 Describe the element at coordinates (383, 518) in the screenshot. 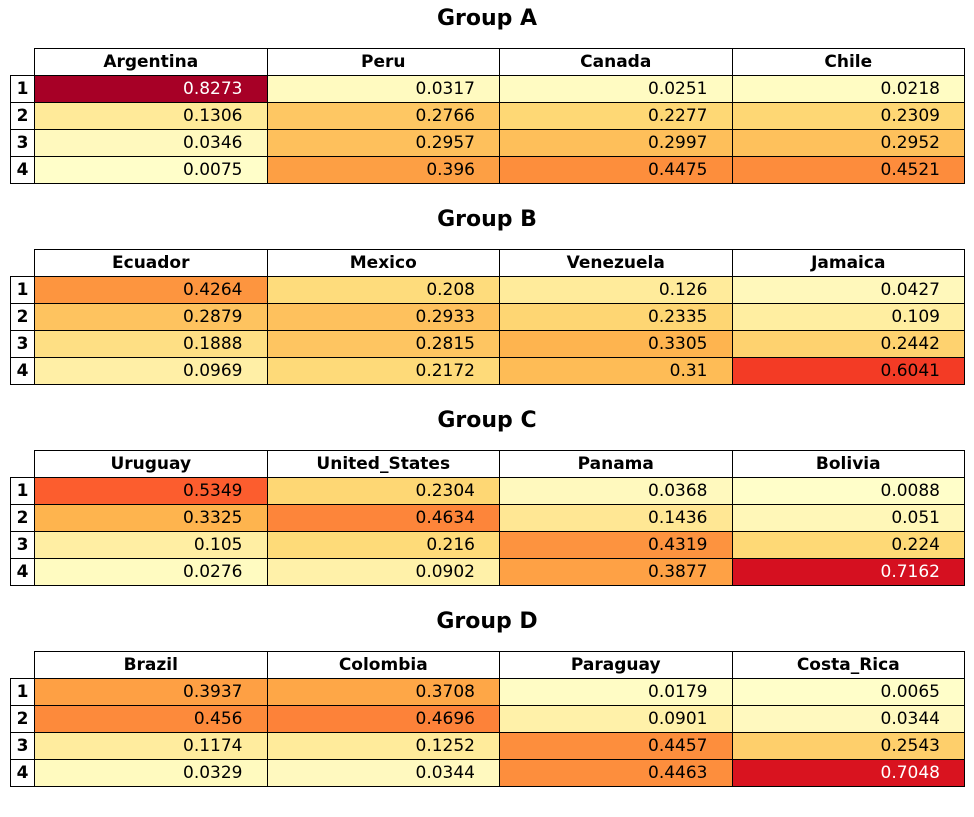

I see `heatmap-cell: 0.4634` at that location.